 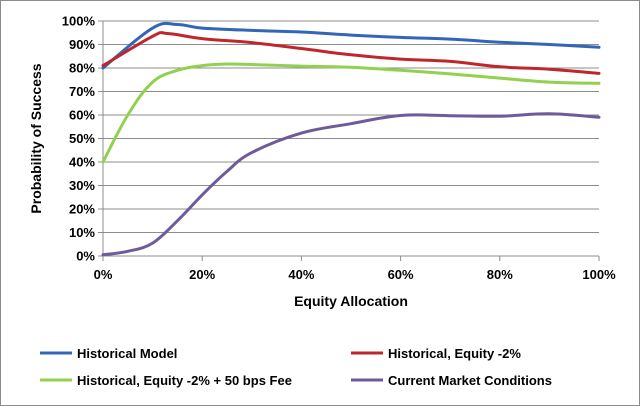 I want to click on x-axis-title: Equity Allocation, so click(x=351, y=301).